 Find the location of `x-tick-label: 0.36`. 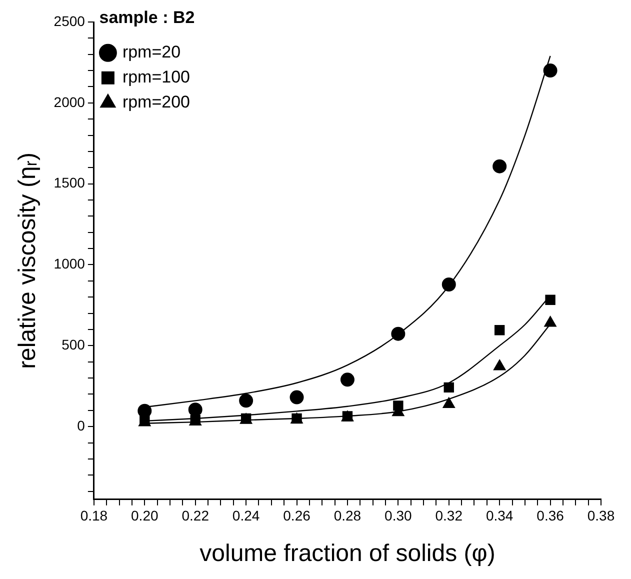

x-tick-label: 0.36 is located at coordinates (550, 516).